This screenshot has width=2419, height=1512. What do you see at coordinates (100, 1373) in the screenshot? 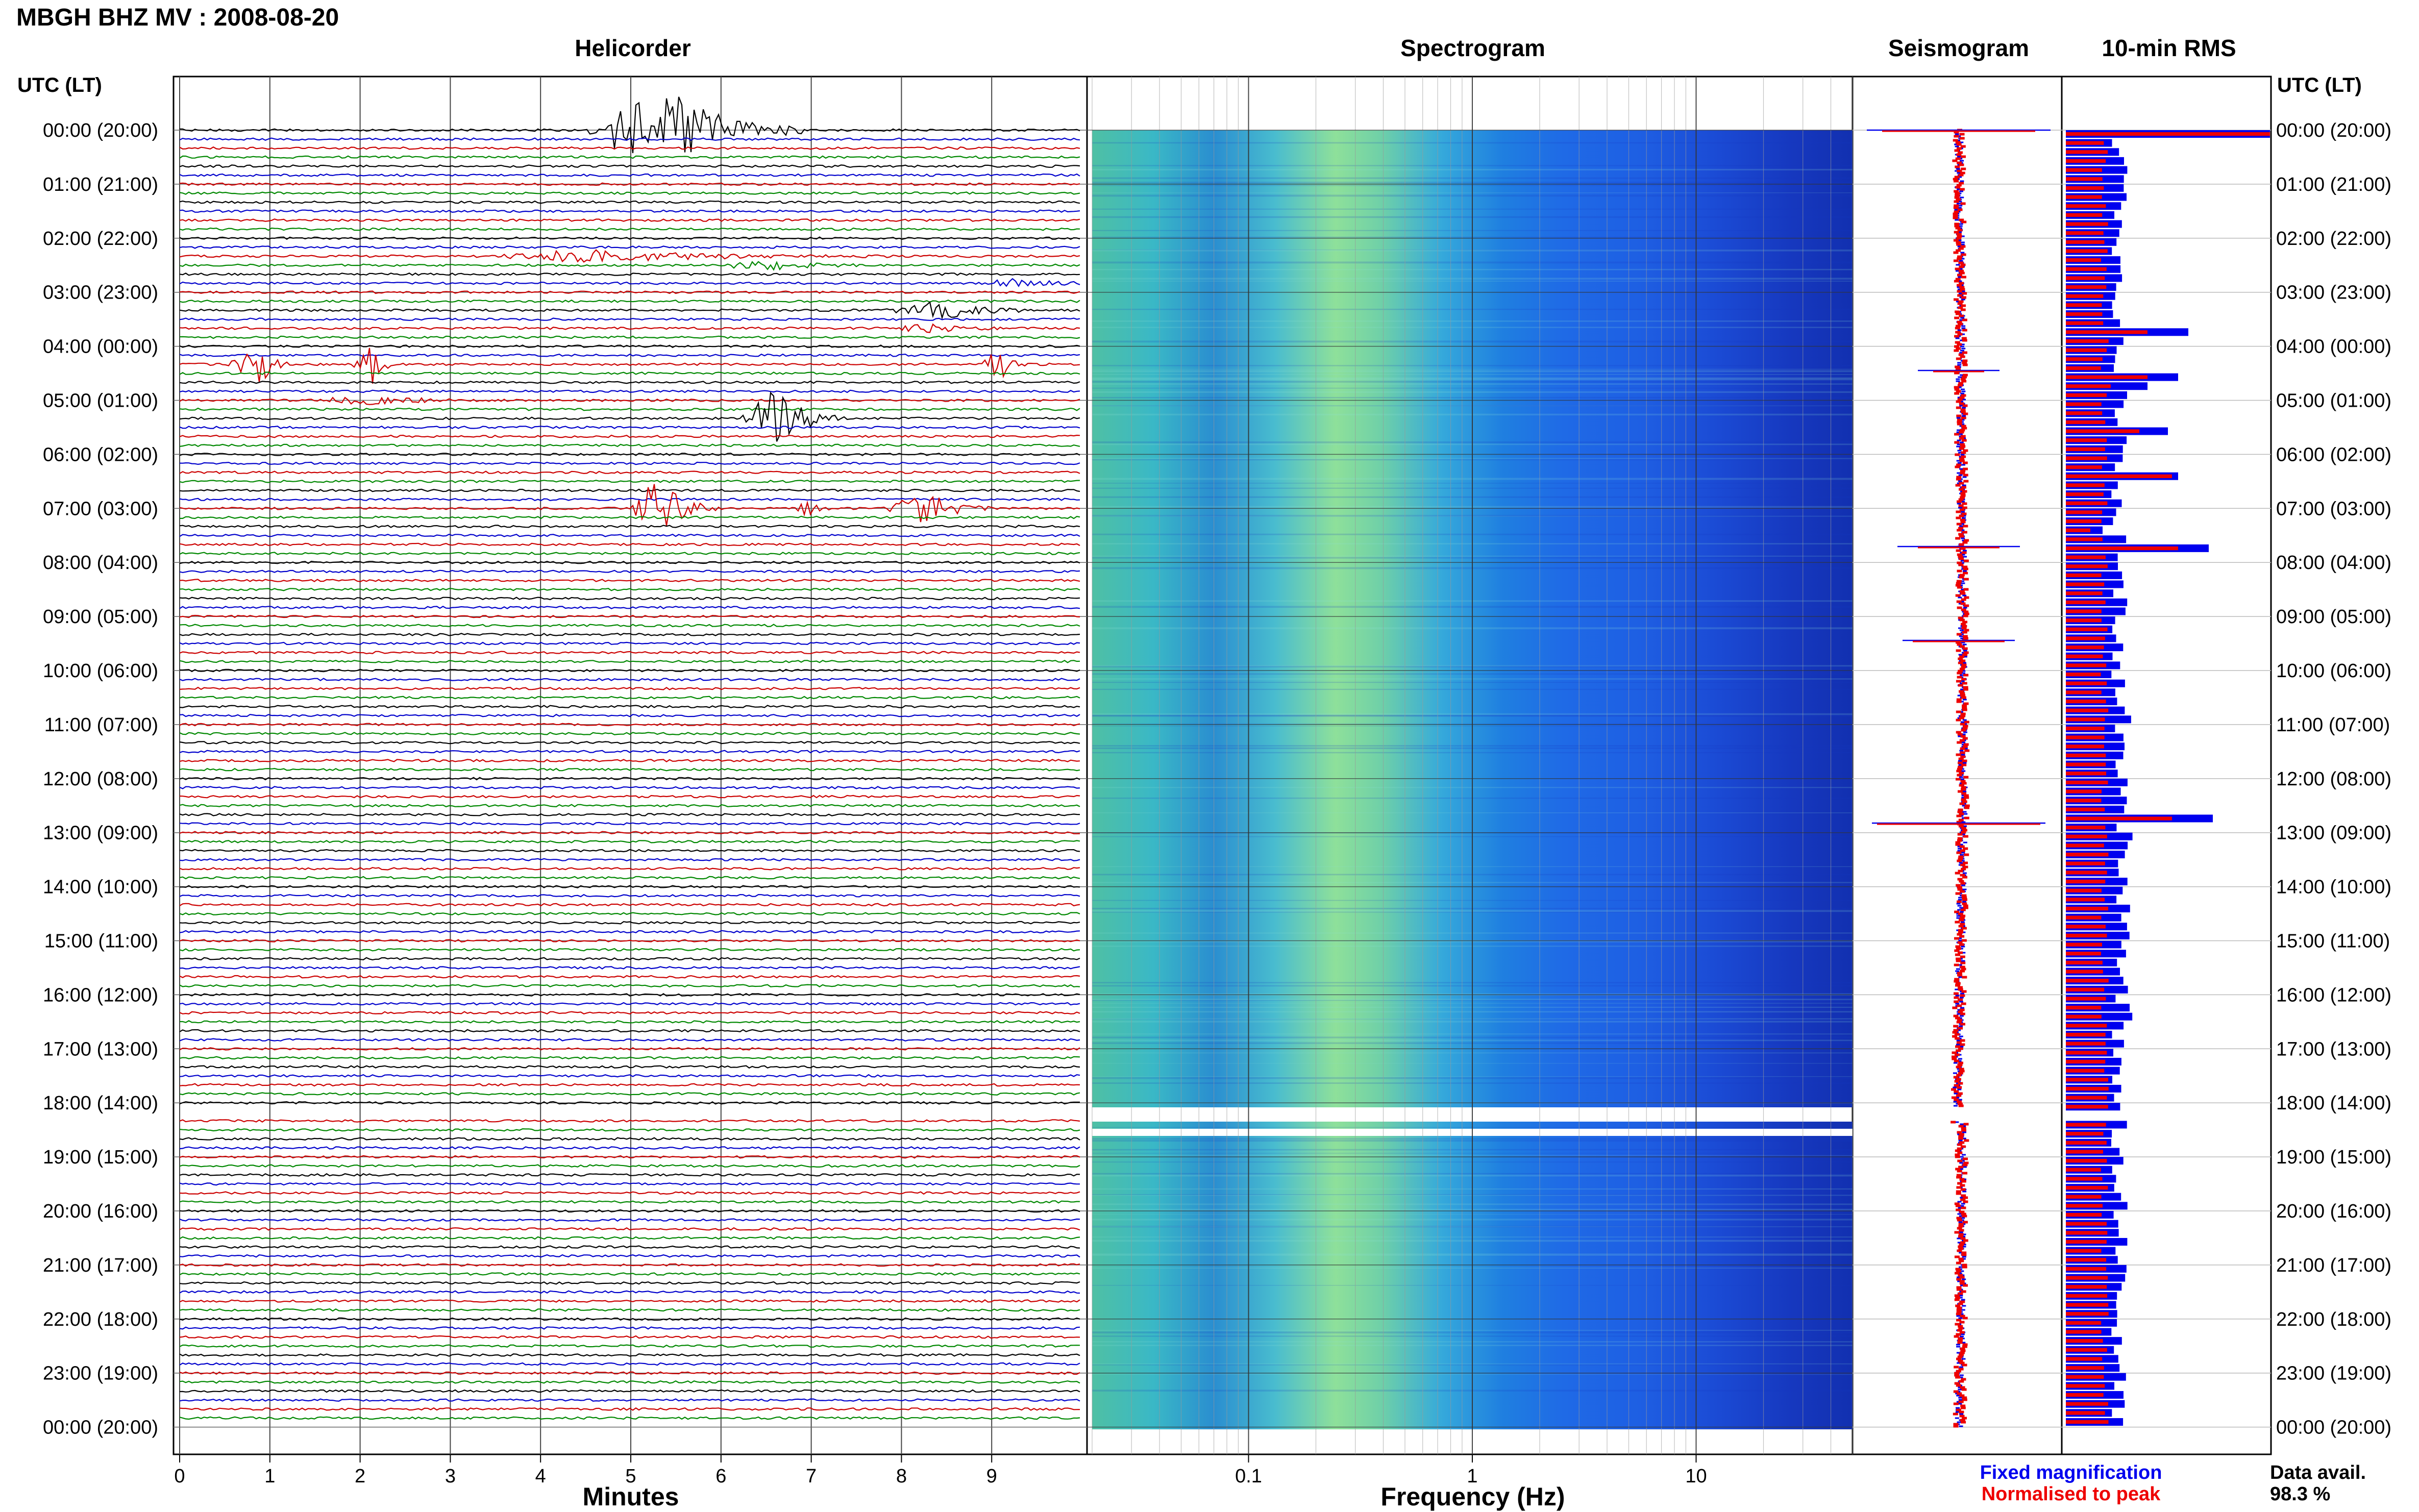
I see `time-label-left: 23:00 (19:00)` at bounding box center [100, 1373].